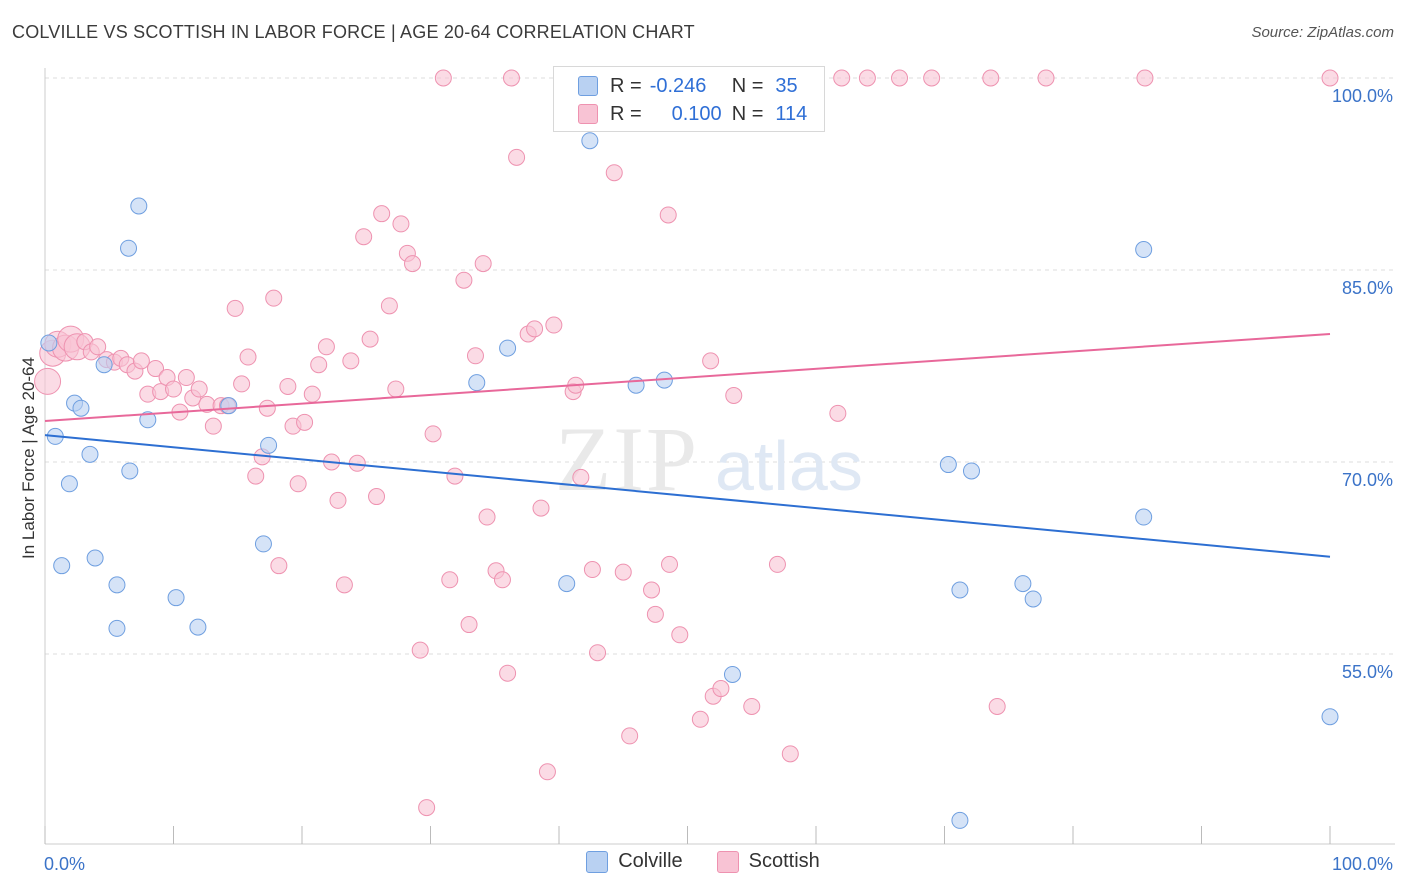 This screenshot has height=892, width=1406. What do you see at coordinates (627, 459) in the screenshot?
I see `watermark-zip: ZIP` at bounding box center [627, 459].